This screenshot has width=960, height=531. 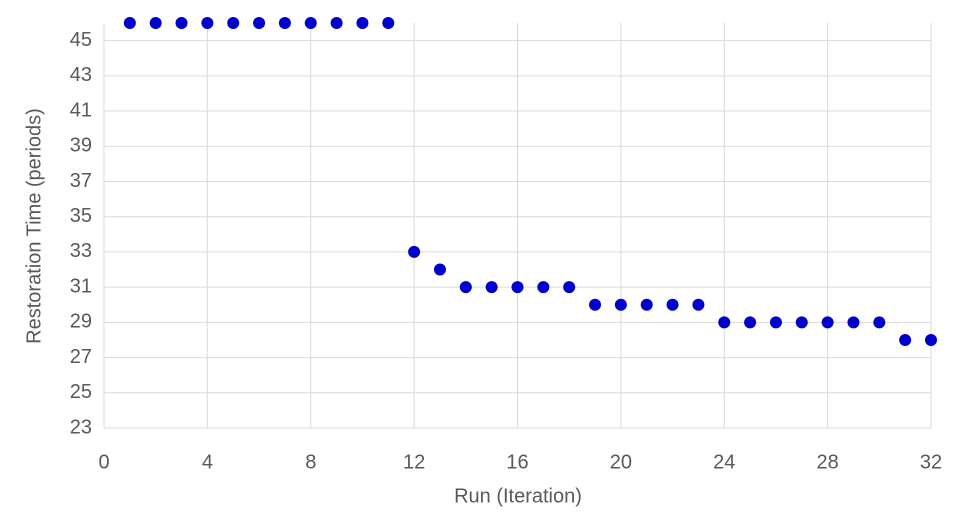 I want to click on y-tick-label: 45, so click(x=81, y=40).